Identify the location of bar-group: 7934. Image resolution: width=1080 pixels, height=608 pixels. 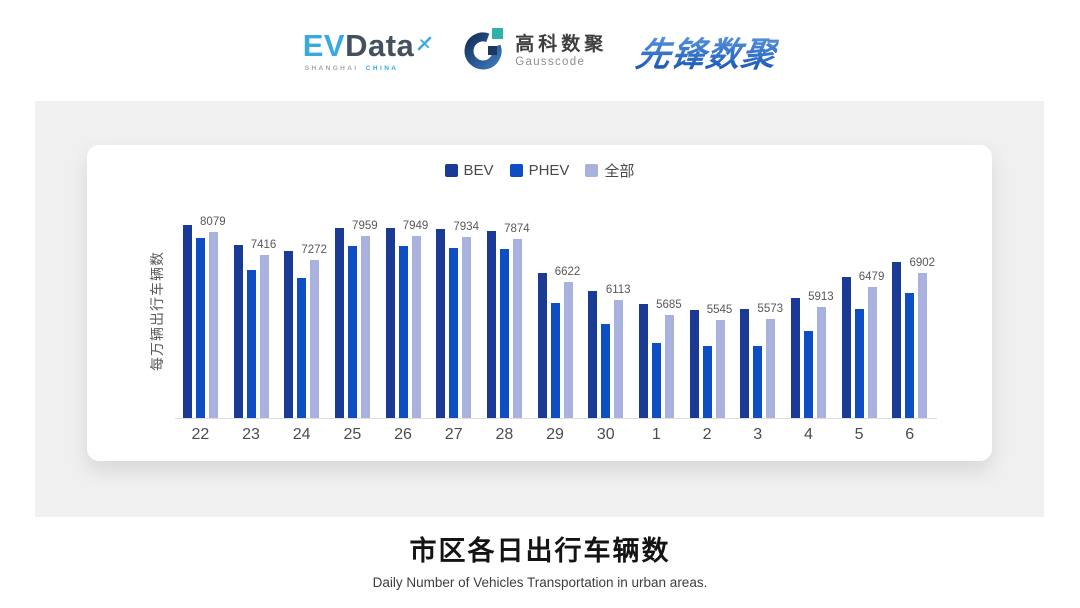
(457, 309).